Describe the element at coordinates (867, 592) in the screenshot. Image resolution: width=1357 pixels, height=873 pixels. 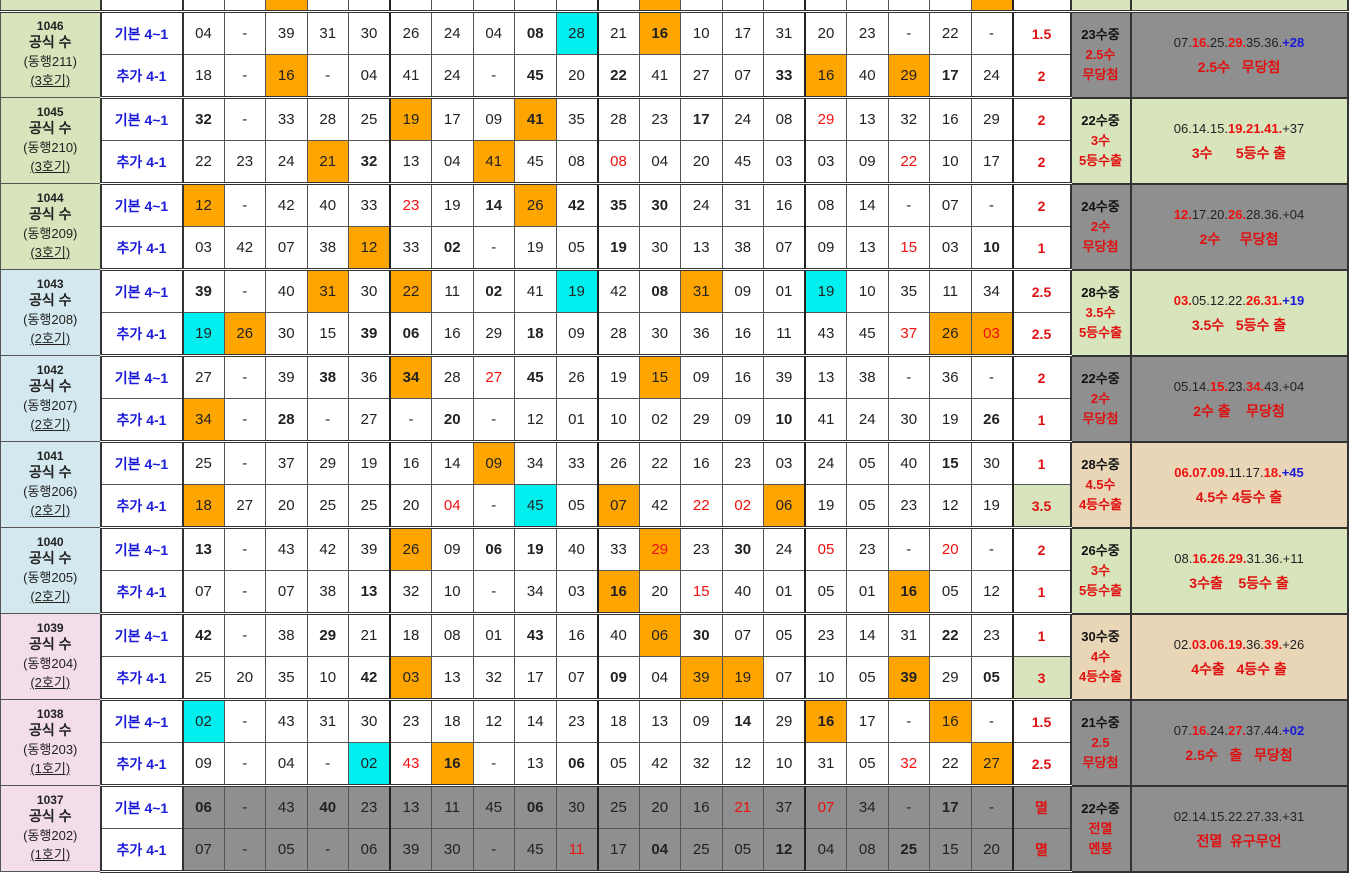
I see `number-cell: 01` at that location.